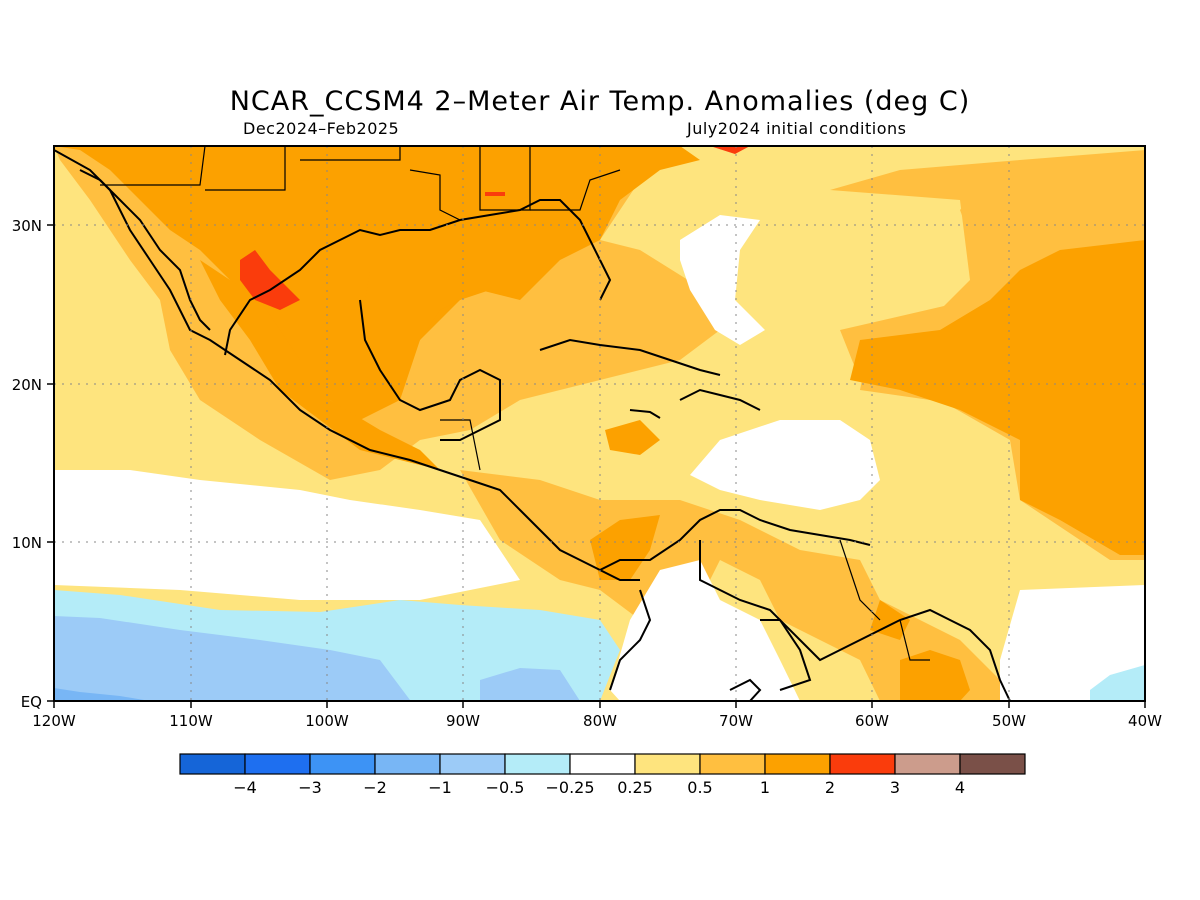 The image size is (1200, 900). What do you see at coordinates (495, 194) in the screenshot?
I see `anomaly-region-2-3-b` at bounding box center [495, 194].